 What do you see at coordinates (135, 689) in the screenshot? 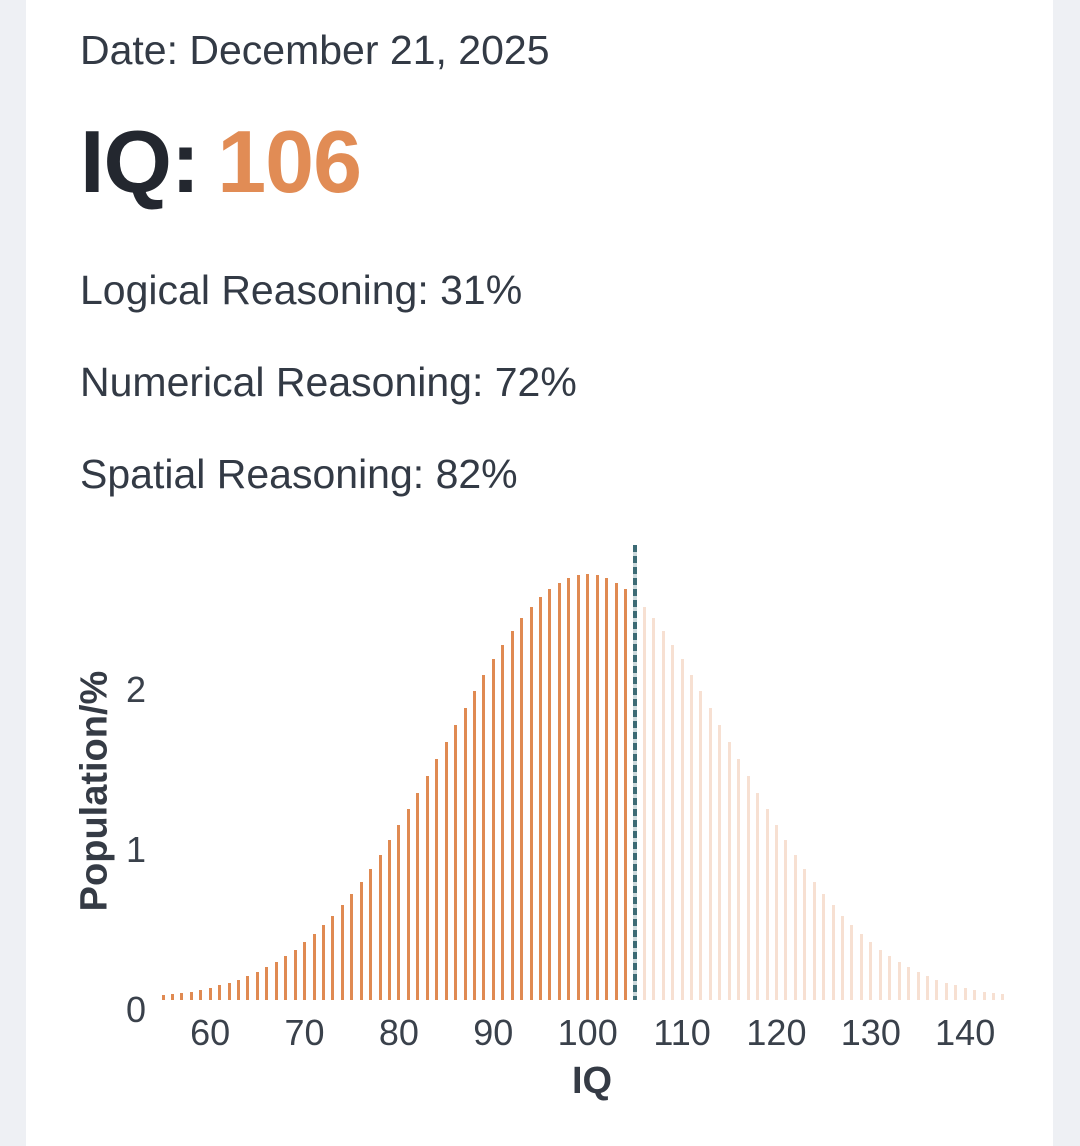
I see `y-tick-label: 2` at bounding box center [135, 689].